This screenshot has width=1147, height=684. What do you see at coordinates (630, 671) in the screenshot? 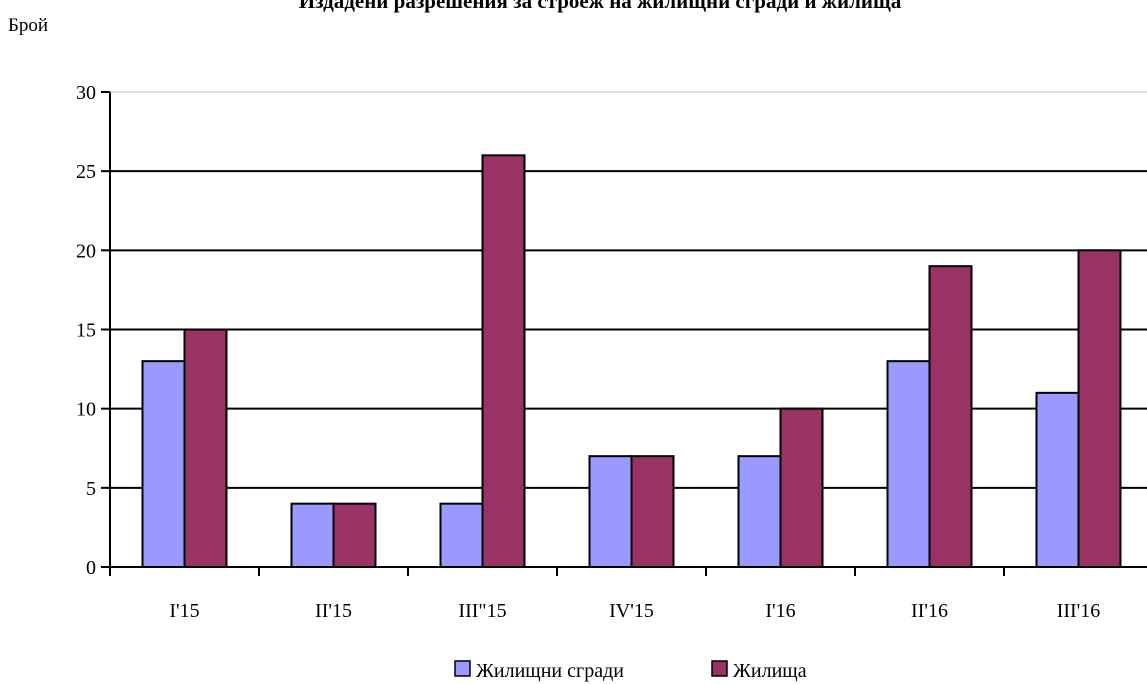
I see `legend: Жилищни сгради Жилища` at bounding box center [630, 671].